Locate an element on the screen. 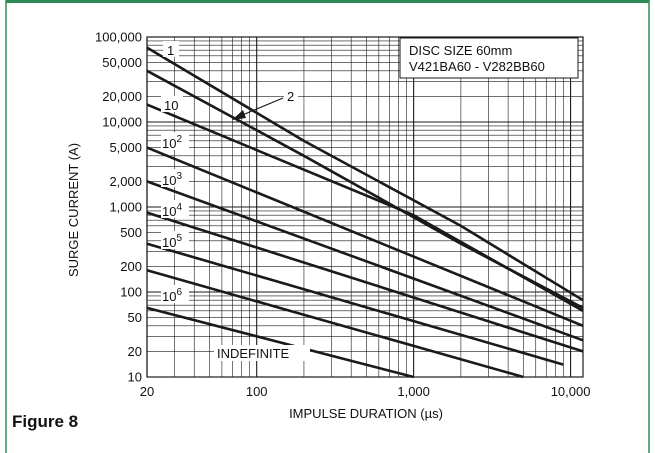  x-tick-label: 20 is located at coordinates (147, 391).